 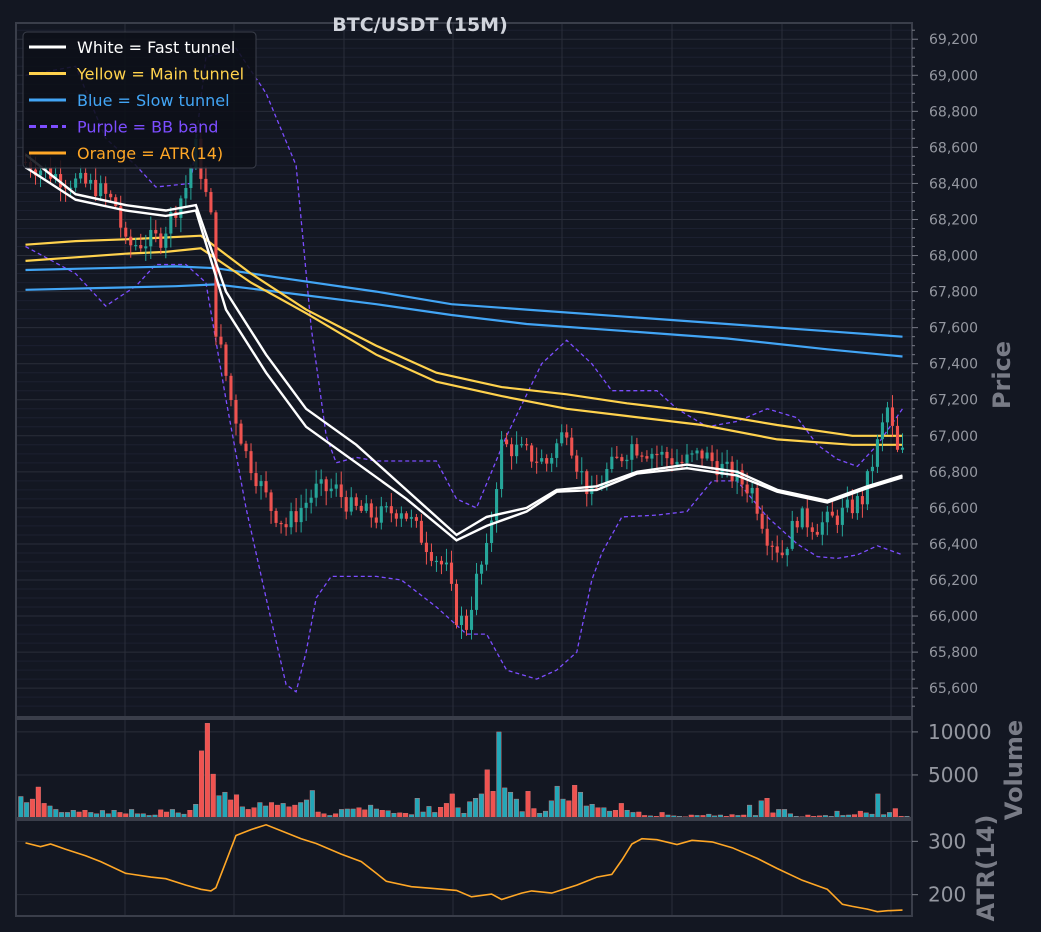 I want to click on volume-axis: 5000 10000, so click(x=952, y=753).